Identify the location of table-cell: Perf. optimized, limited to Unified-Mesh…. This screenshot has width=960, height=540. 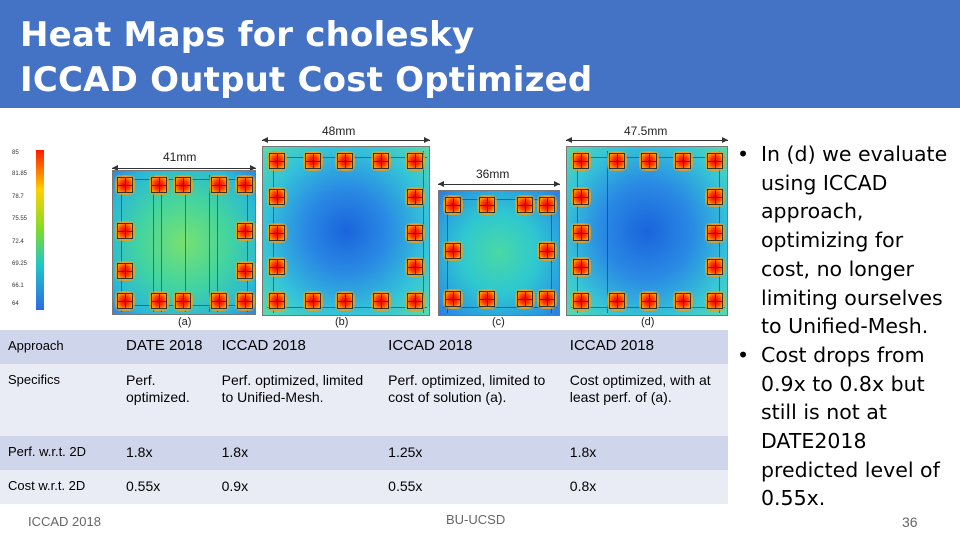
(297, 400).